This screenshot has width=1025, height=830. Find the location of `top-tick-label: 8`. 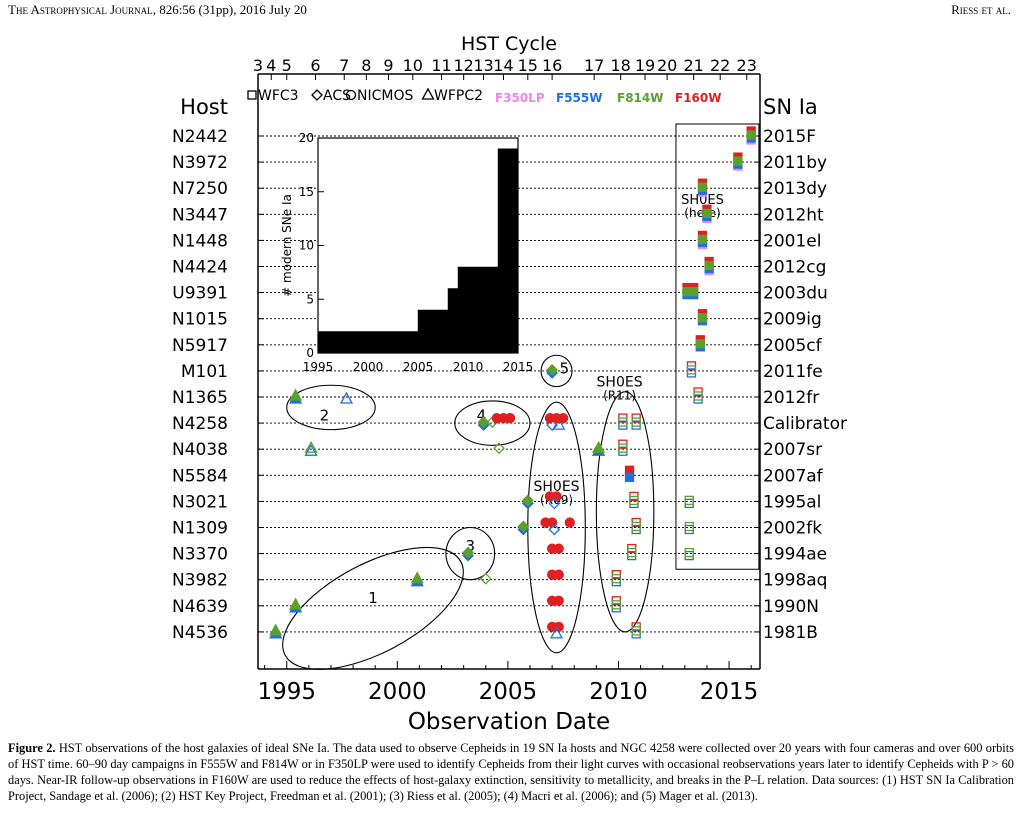

top-tick-label: 8 is located at coordinates (366, 65).